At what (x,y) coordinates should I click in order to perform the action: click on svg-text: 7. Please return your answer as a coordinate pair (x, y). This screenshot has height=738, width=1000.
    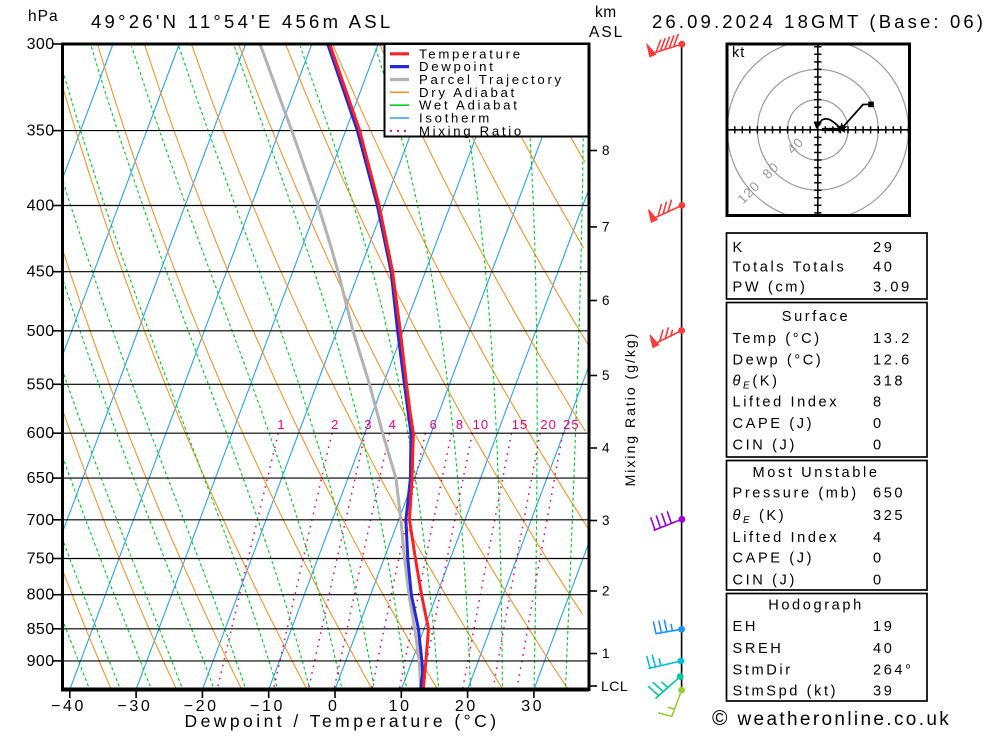
    Looking at the image, I should click on (606, 227).